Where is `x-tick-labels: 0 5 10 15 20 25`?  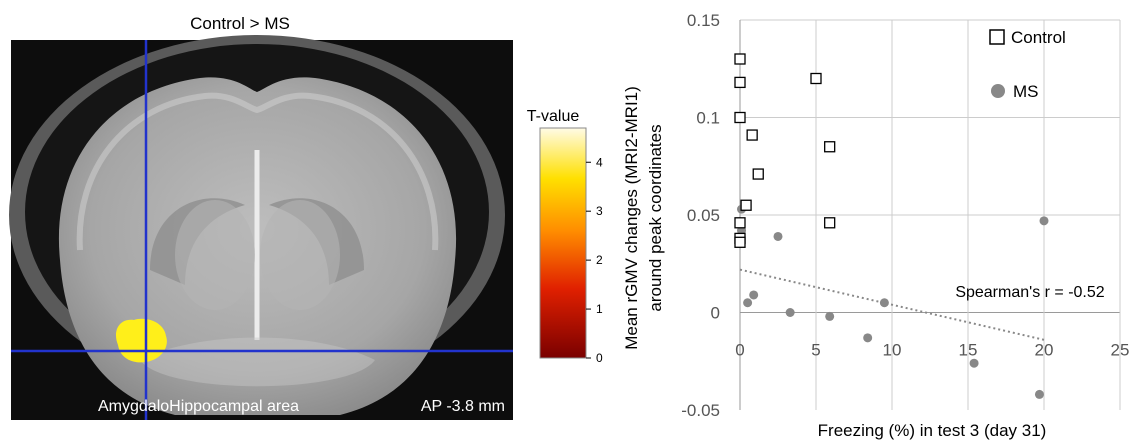 x-tick-labels: 0 5 10 15 20 25 is located at coordinates (932, 350).